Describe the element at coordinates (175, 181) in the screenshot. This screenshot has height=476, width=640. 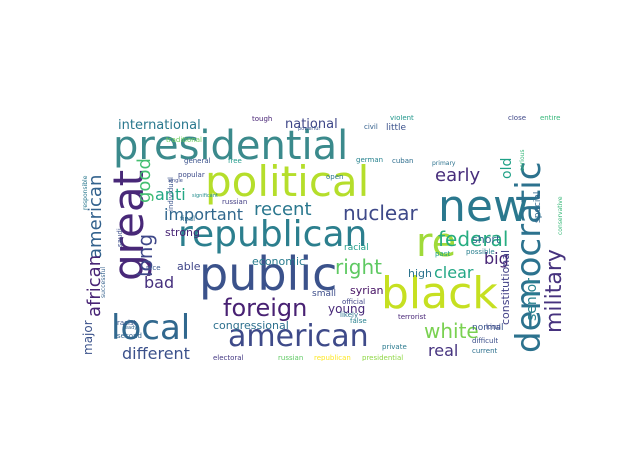
I see `word-single: single` at that location.